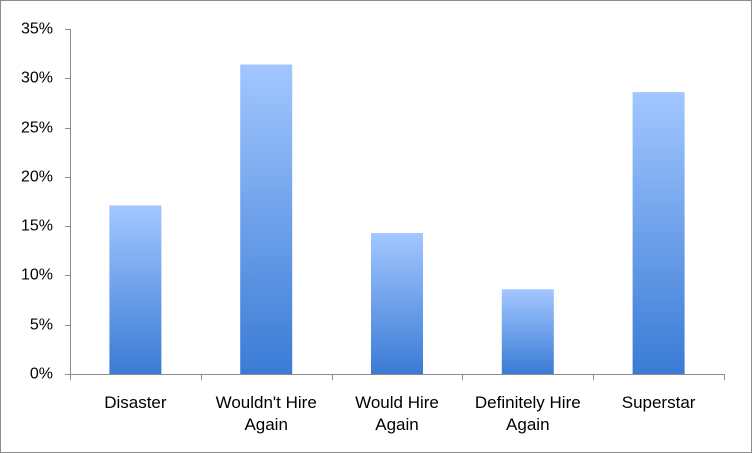 The width and height of the screenshot is (752, 453). What do you see at coordinates (397, 413) in the screenshot?
I see `x-tick-label: Would Hire Again` at bounding box center [397, 413].